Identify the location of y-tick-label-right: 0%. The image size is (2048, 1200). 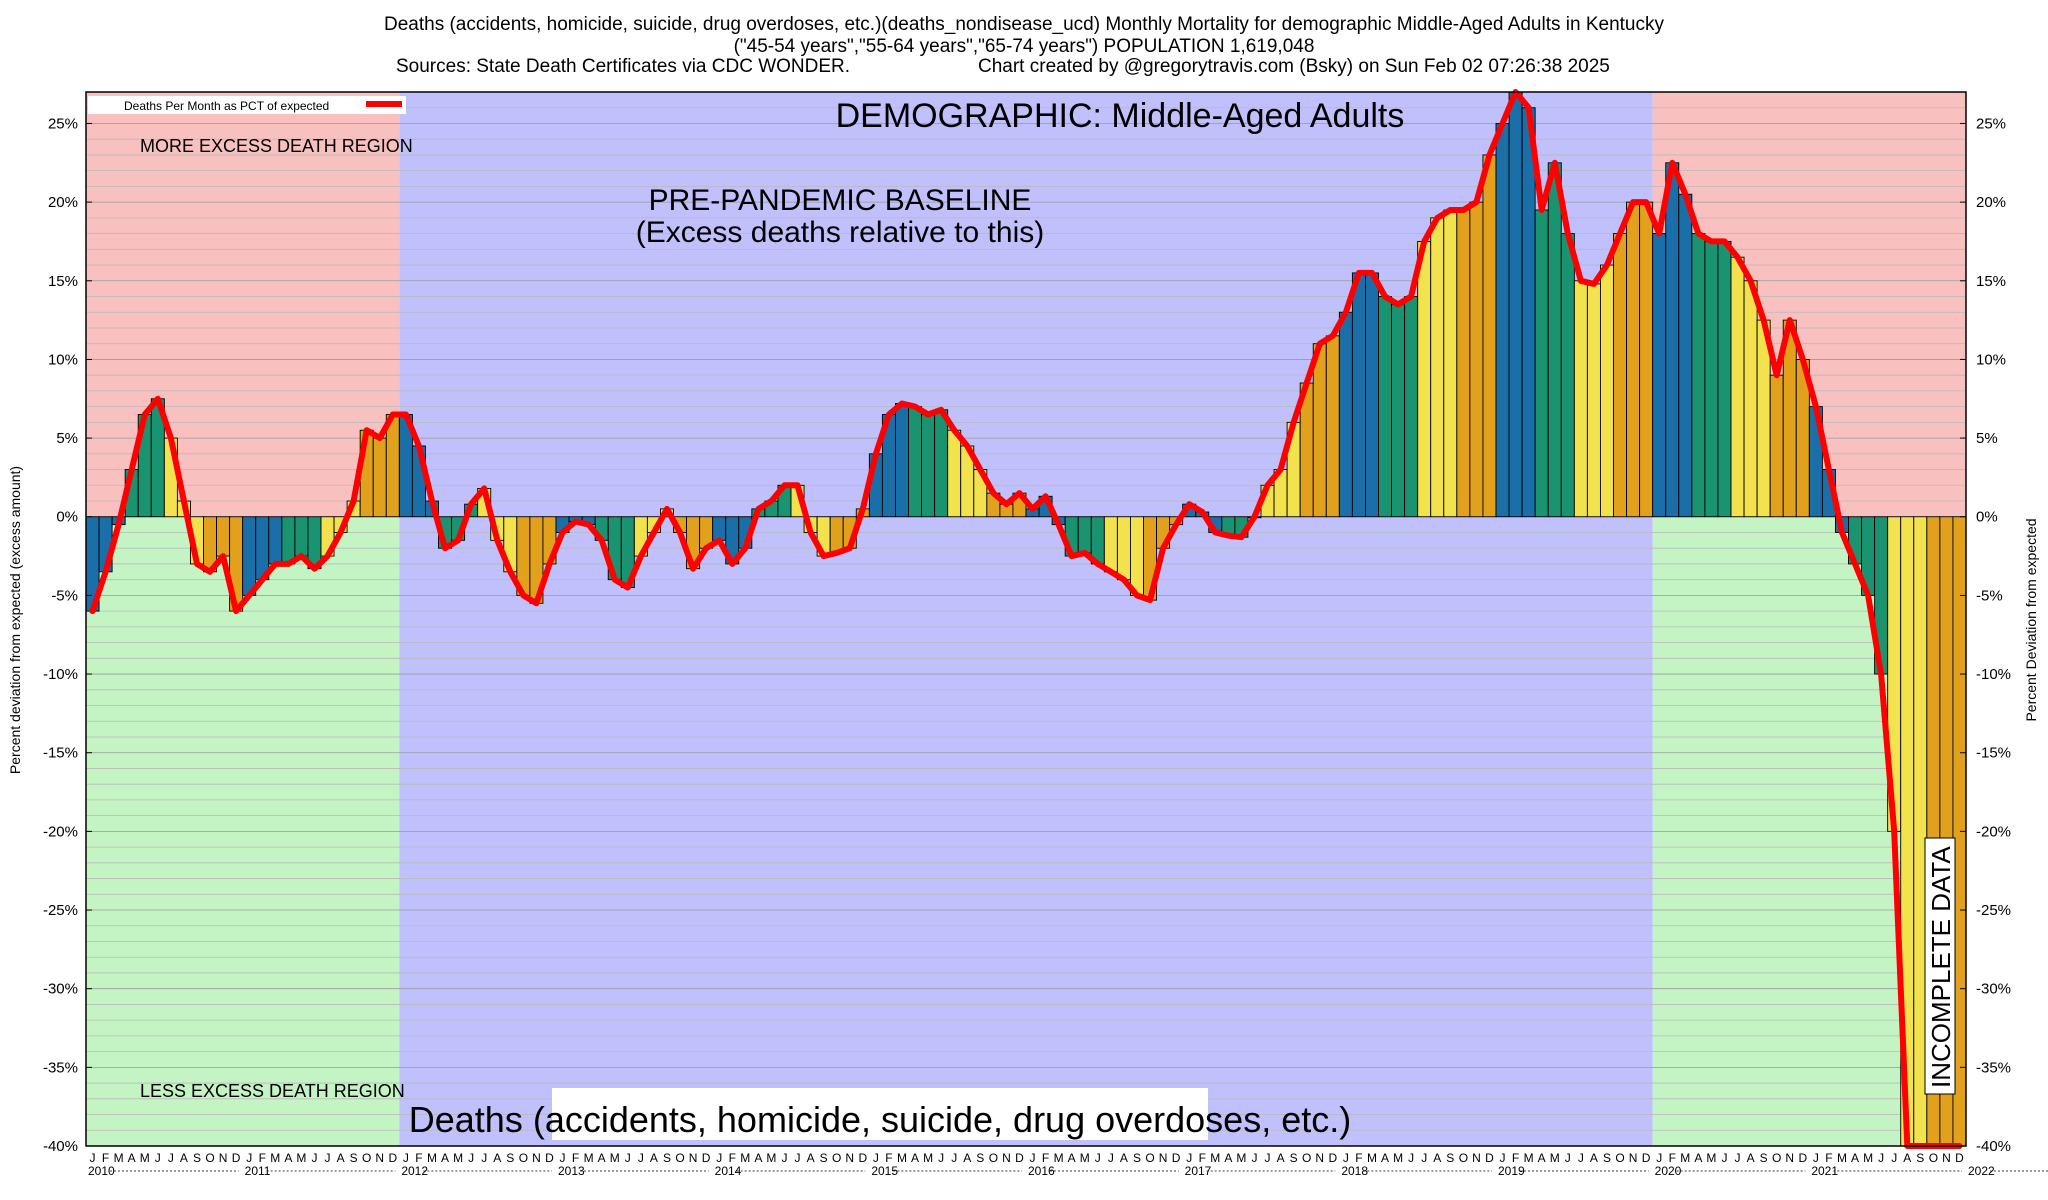
(1987, 517).